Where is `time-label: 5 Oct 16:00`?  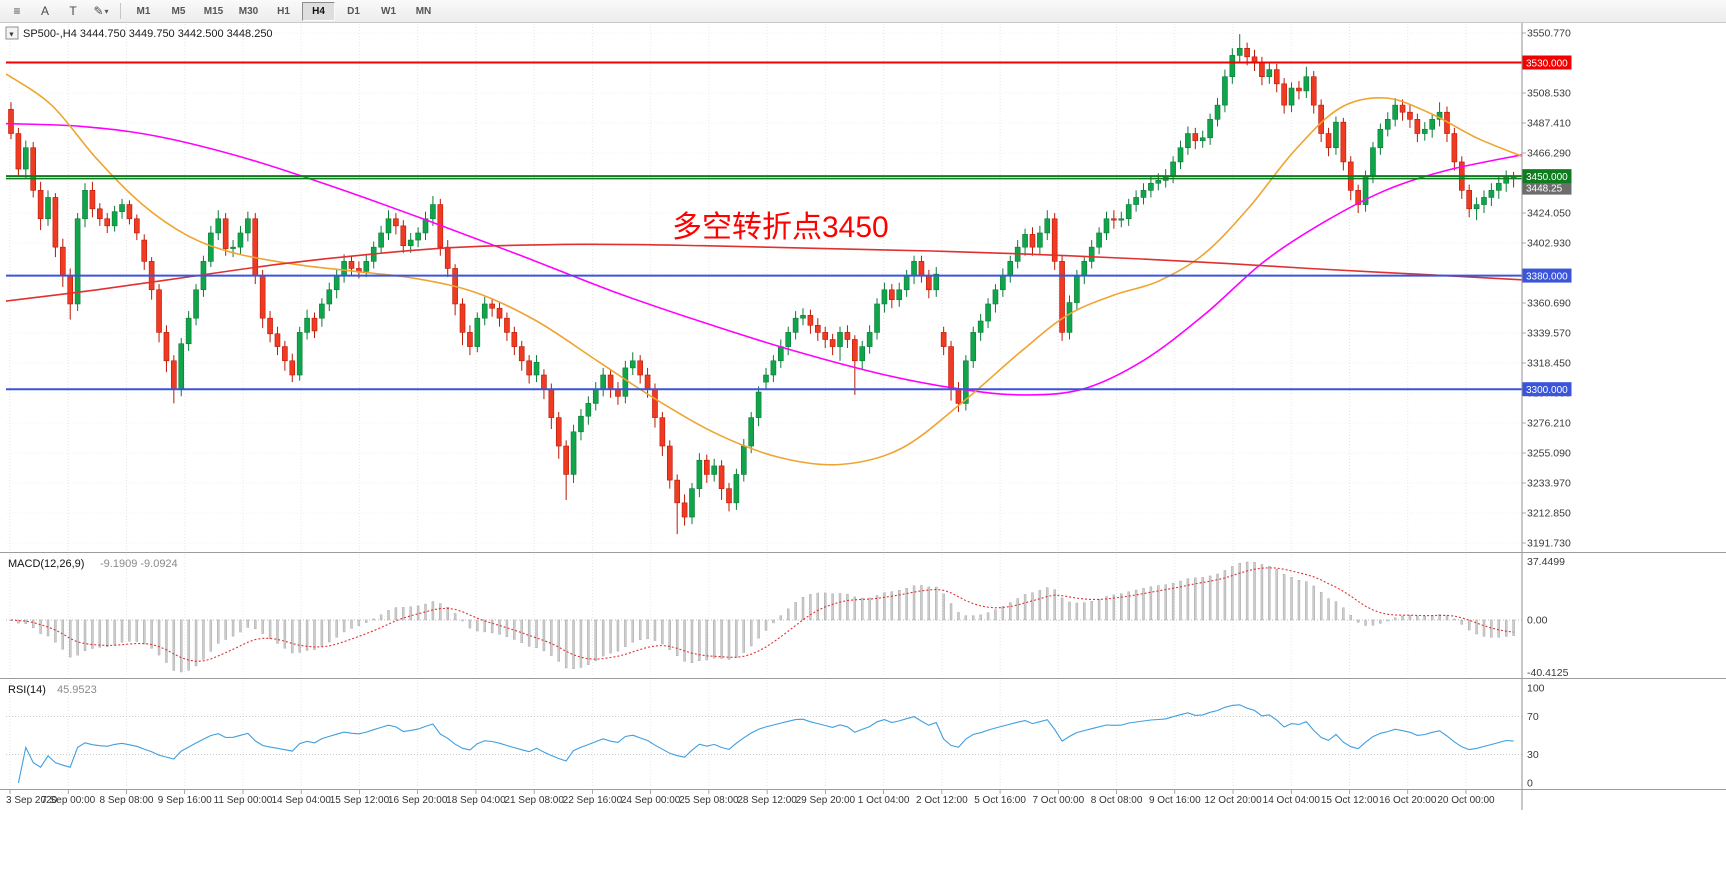
time-label: 5 Oct 16:00 is located at coordinates (1000, 800).